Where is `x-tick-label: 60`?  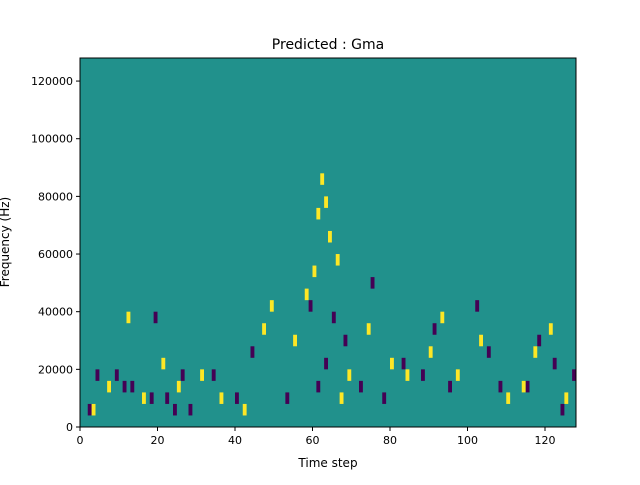 x-tick-label: 60 is located at coordinates (313, 440).